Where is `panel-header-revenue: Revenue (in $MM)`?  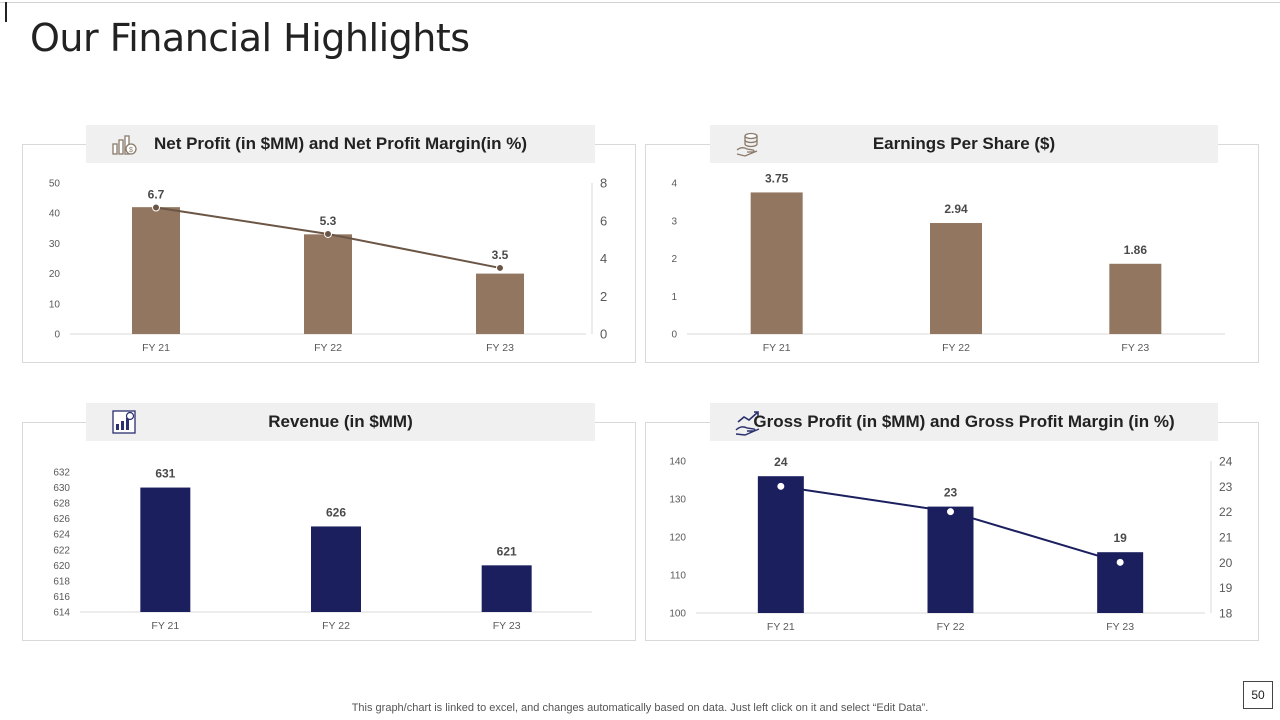
panel-header-revenue: Revenue (in $MM) is located at coordinates (340, 422).